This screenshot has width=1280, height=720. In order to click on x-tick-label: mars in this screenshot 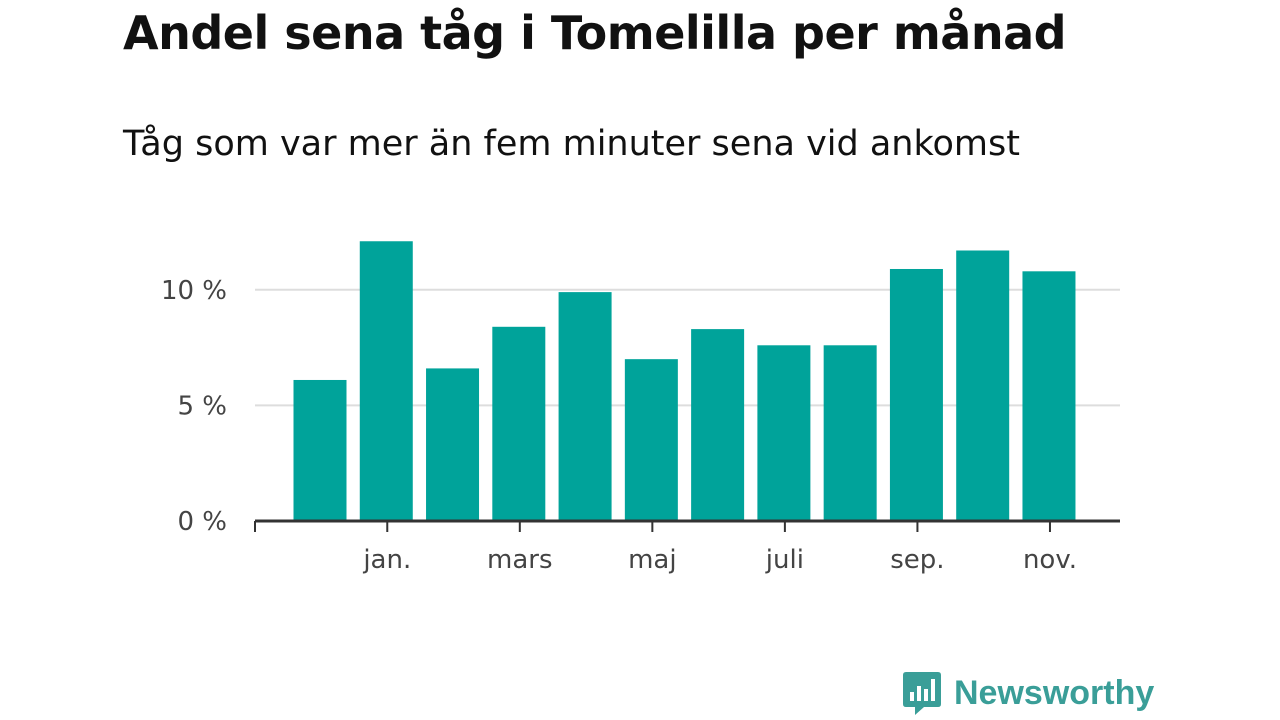, I will do `click(520, 560)`.